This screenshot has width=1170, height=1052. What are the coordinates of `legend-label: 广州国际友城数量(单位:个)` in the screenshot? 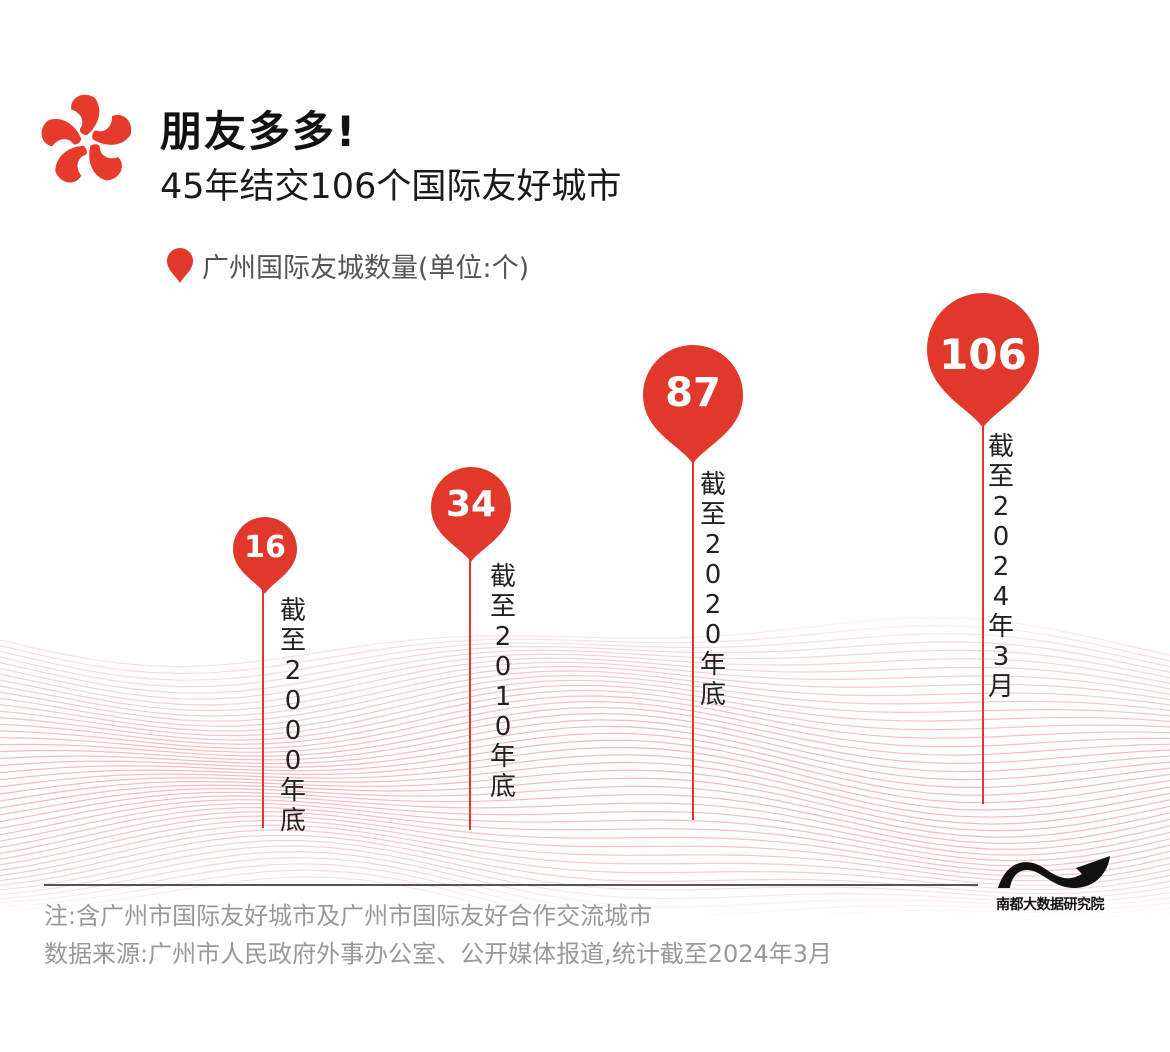 It's located at (366, 268).